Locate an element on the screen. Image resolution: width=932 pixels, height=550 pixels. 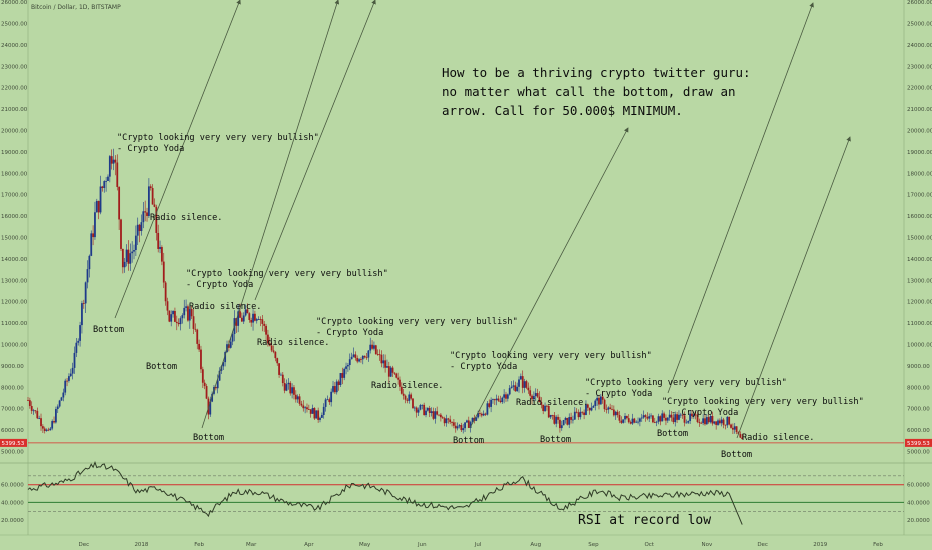
bottom-label-1: Bottom is located at coordinates (108, 330).